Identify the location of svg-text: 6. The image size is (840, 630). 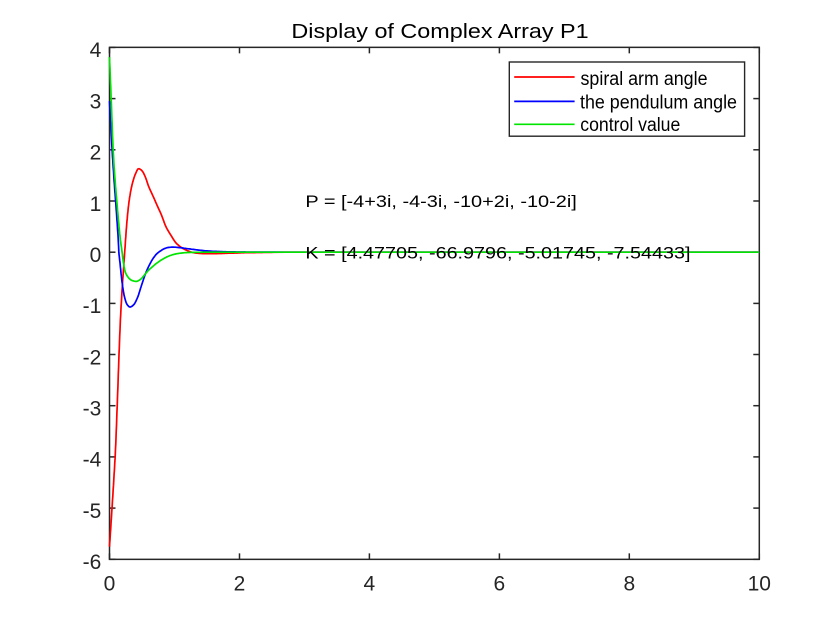
(500, 584).